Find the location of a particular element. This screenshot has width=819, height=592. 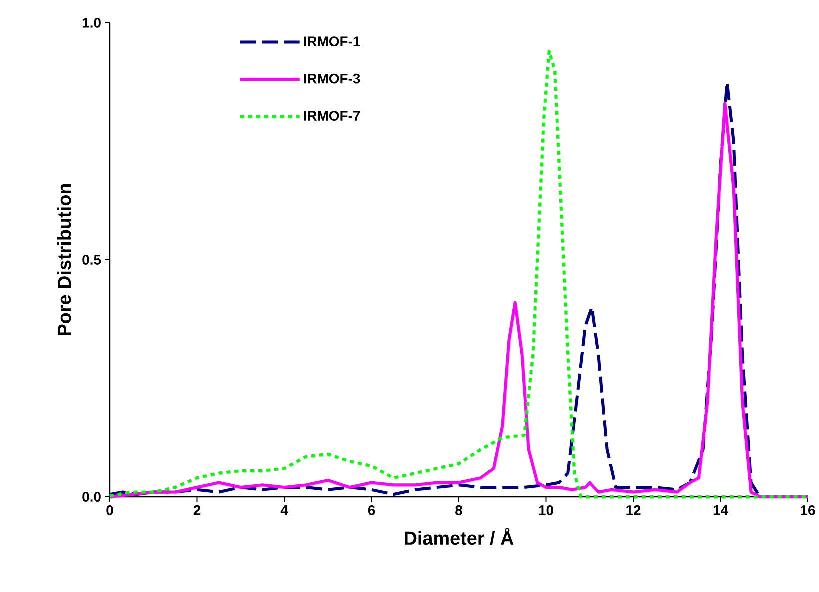

x-tick-label: 4 is located at coordinates (284, 511).